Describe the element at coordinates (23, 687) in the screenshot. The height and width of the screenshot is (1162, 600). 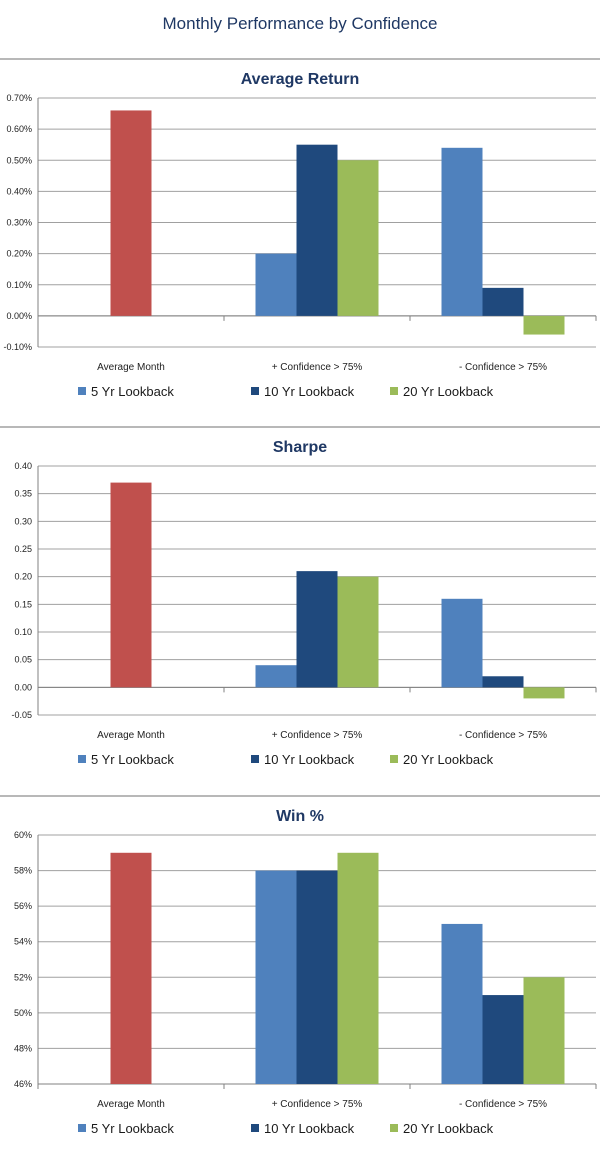
I see `y-tick-label: 0.00` at that location.